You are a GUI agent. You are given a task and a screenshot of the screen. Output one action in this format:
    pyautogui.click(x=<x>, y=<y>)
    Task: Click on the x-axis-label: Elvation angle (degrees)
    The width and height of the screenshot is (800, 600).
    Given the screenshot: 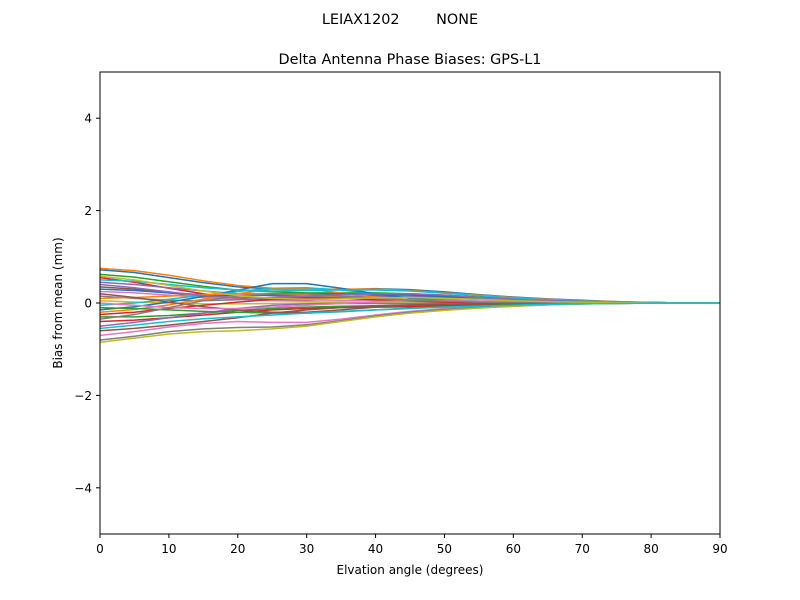 What is the action you would take?
    pyautogui.click(x=410, y=570)
    